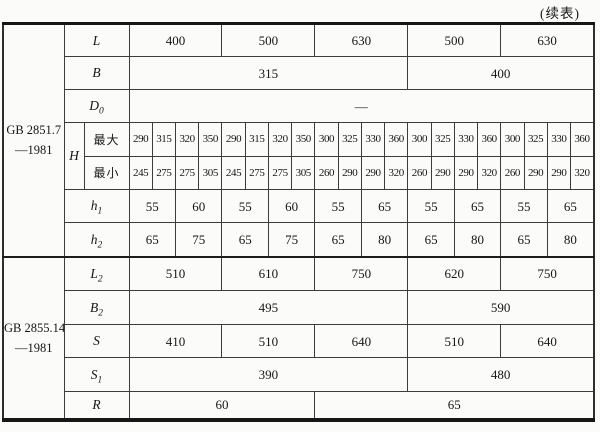  Describe the element at coordinates (268, 374) in the screenshot. I see `value-cell: 390` at that location.